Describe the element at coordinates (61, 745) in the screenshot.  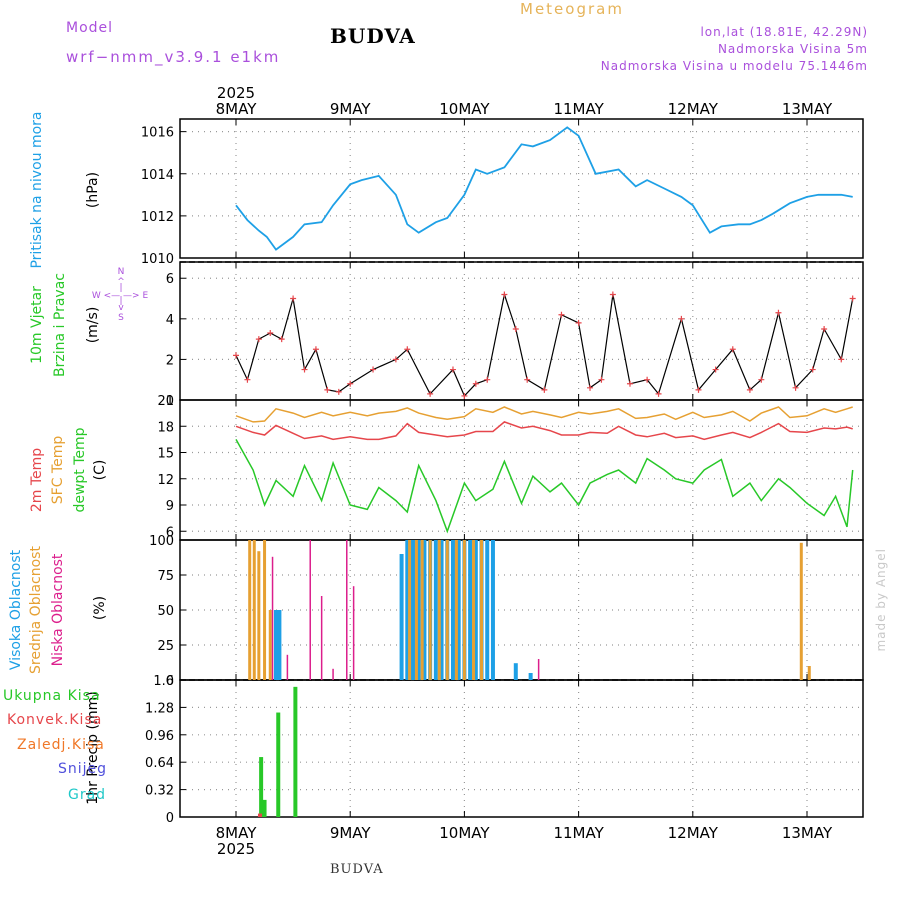
I see `legend-freezing-rain: Zaledj.Kisa` at that location.